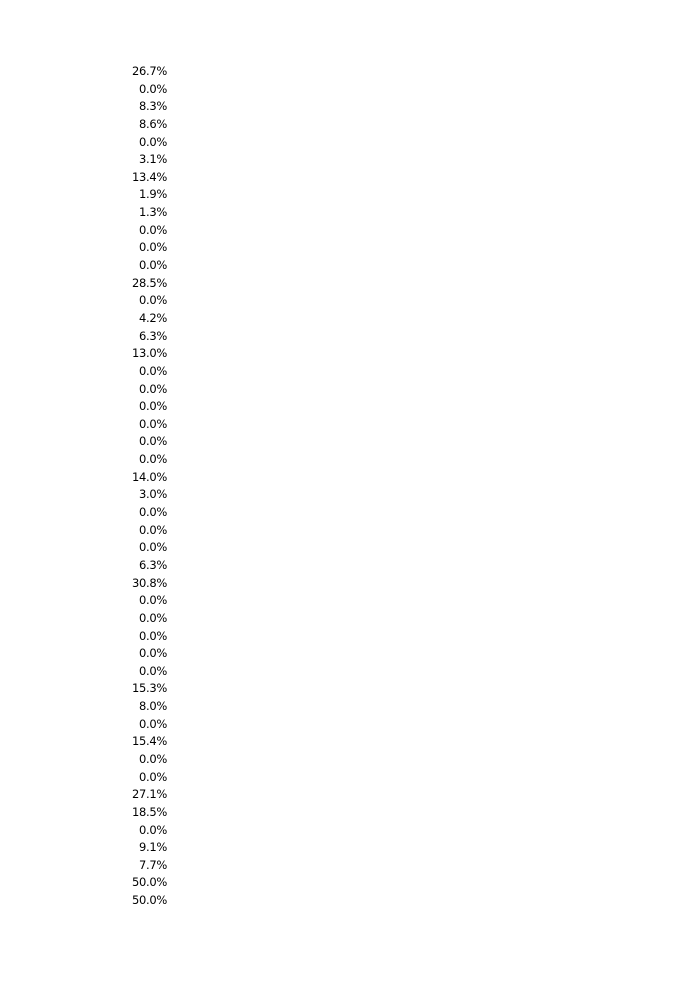 Image resolution: width=700 pixels, height=990 pixels. Describe the element at coordinates (149, 741) in the screenshot. I see `percentage-cell: 15.4%` at that location.